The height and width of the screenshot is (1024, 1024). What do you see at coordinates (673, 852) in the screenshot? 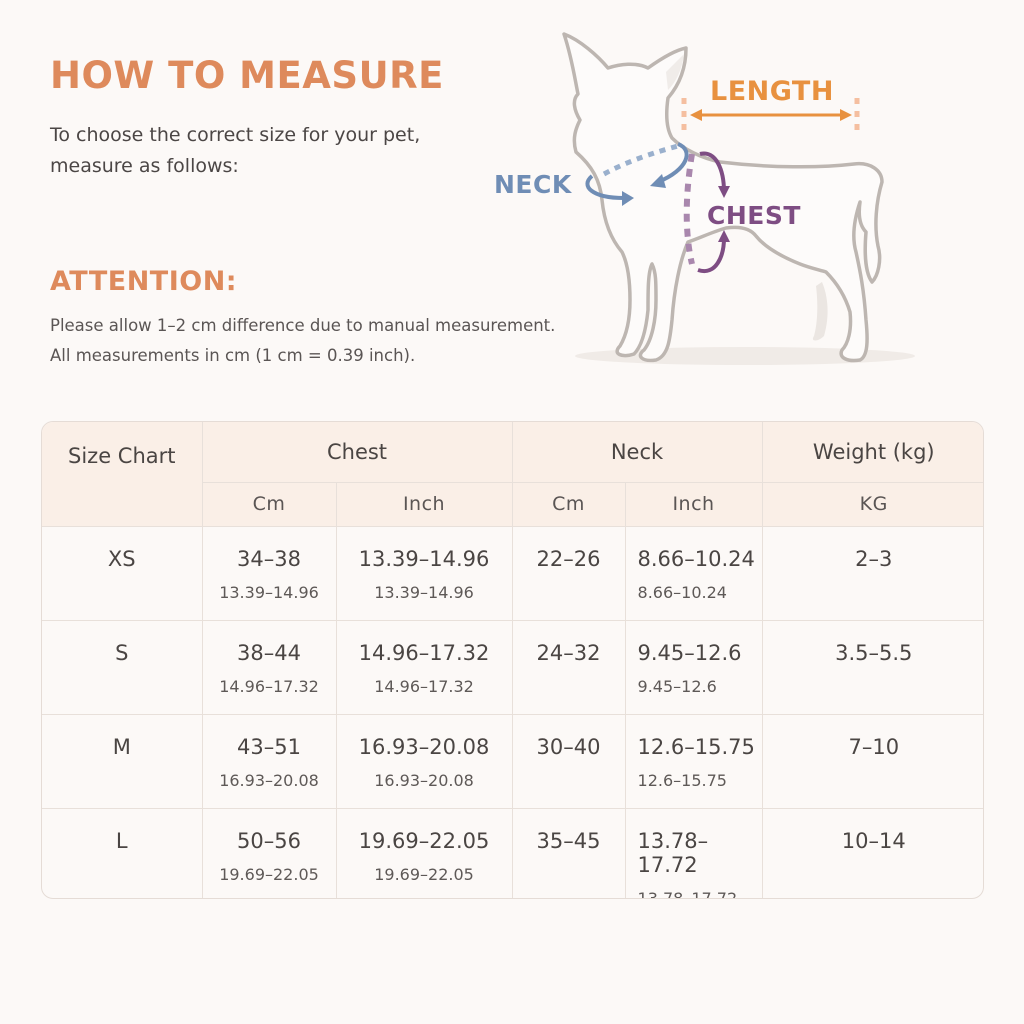
I see `neck-inch-value: 13.78–17.72` at bounding box center [673, 852].